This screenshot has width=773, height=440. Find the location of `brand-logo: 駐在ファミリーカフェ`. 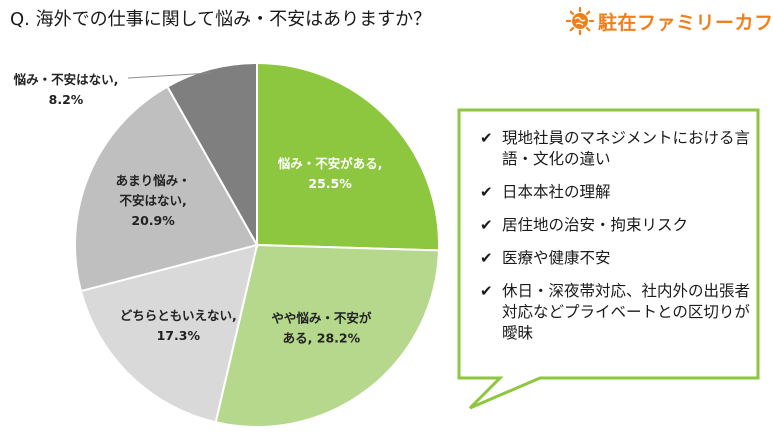

brand-logo: 駐在ファミリーカフェ is located at coordinates (669, 21).